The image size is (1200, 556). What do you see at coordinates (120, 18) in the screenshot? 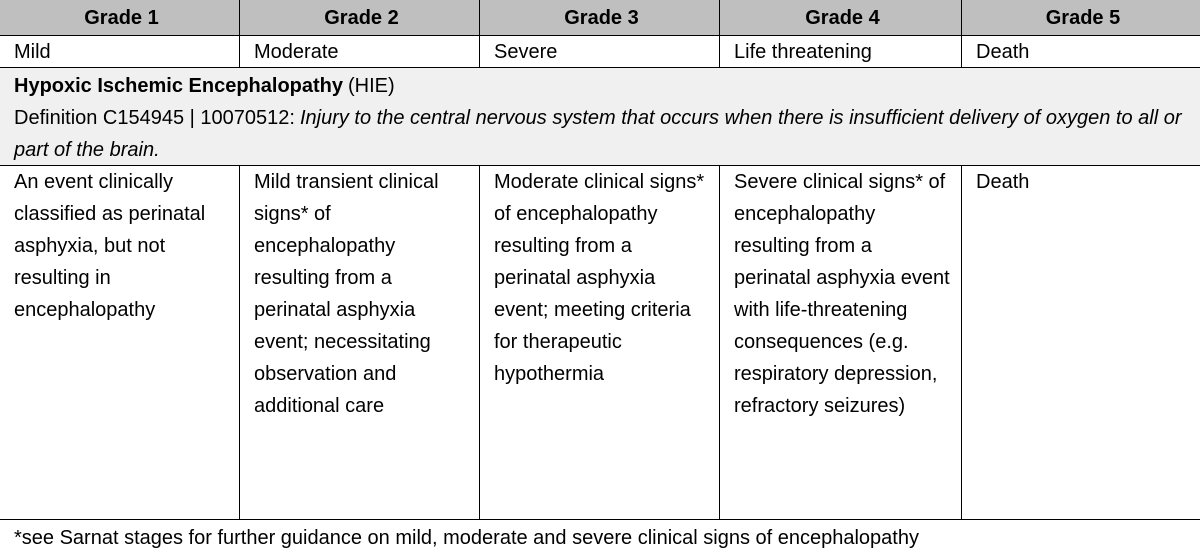
I see `header-cell: Grade 1` at bounding box center [120, 18].